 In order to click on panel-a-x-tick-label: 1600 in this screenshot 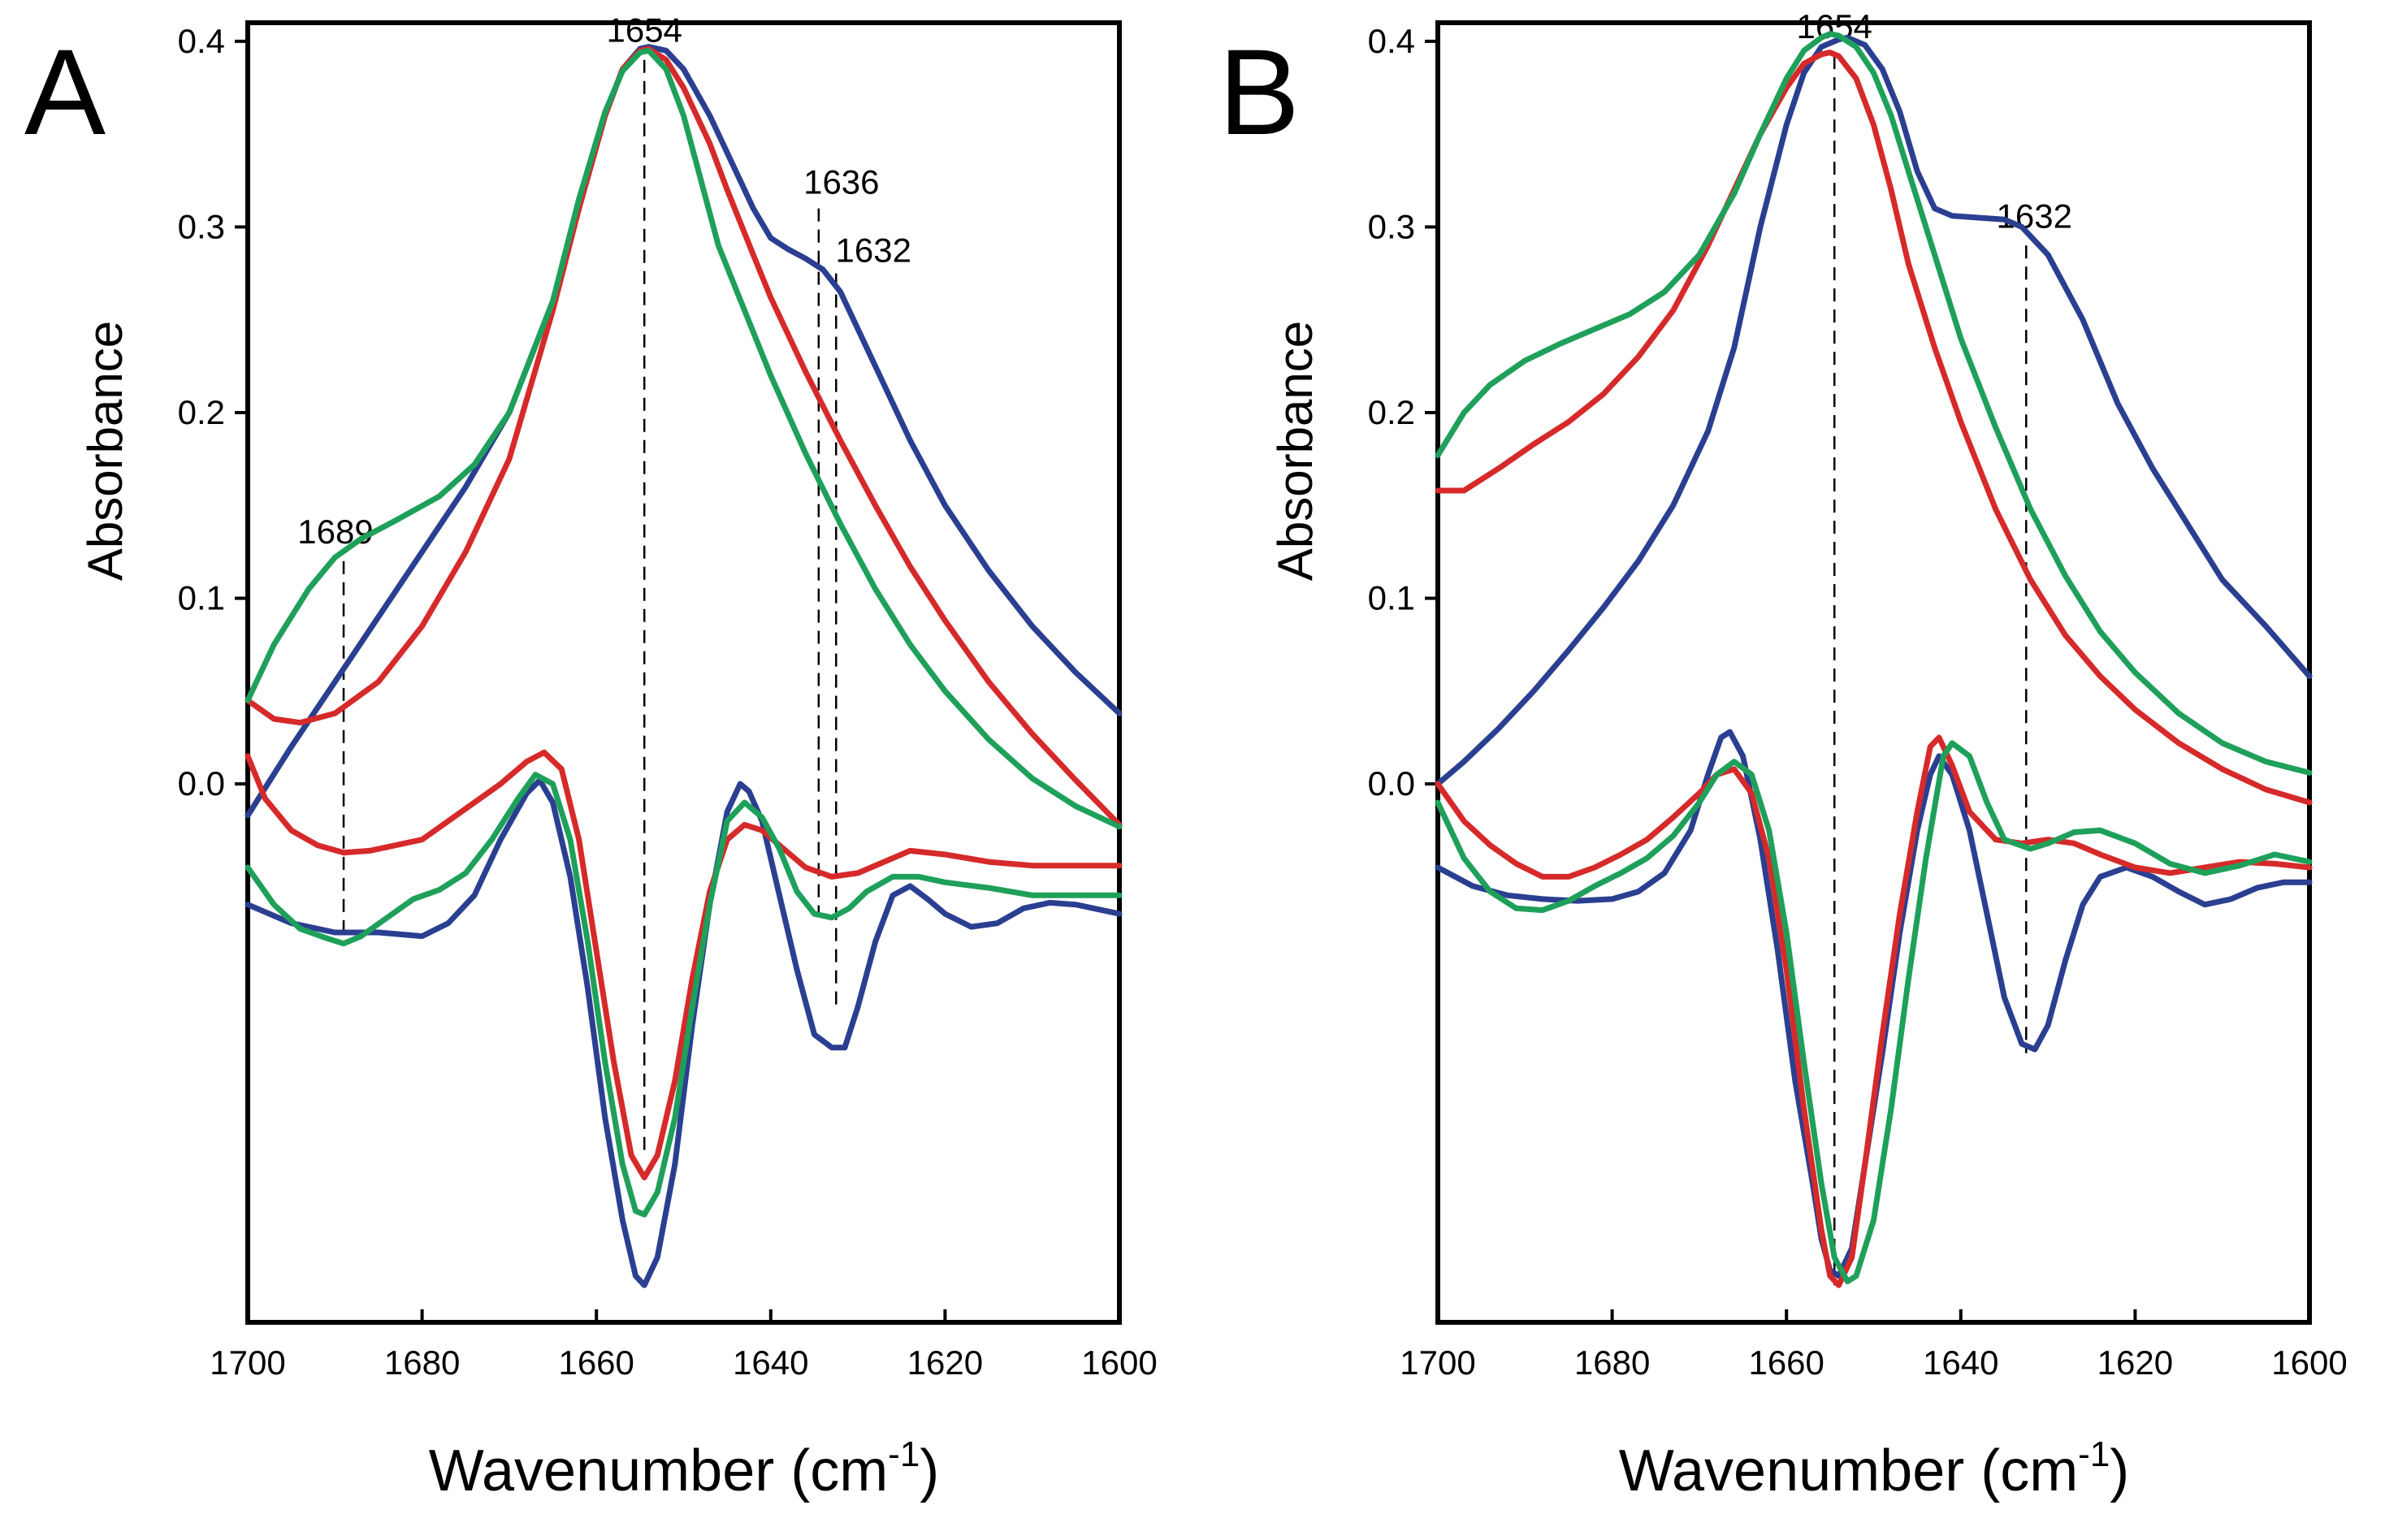, I will do `click(1119, 1362)`.